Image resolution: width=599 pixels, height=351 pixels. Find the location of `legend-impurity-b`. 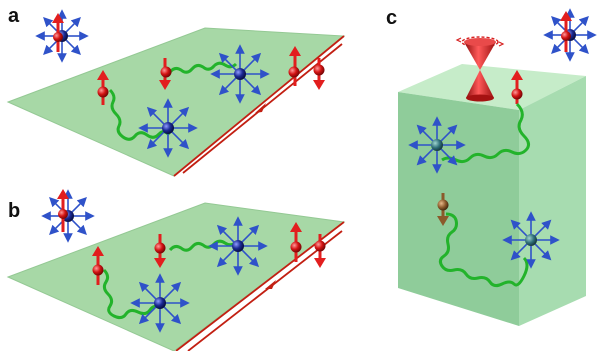

legend-impurity-b is located at coordinates (68, 216).